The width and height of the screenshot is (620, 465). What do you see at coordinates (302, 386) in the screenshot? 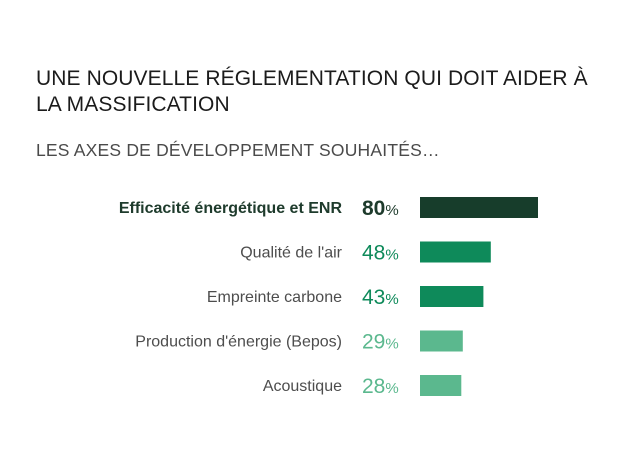
I see `category-label: Acoustique` at bounding box center [302, 386].